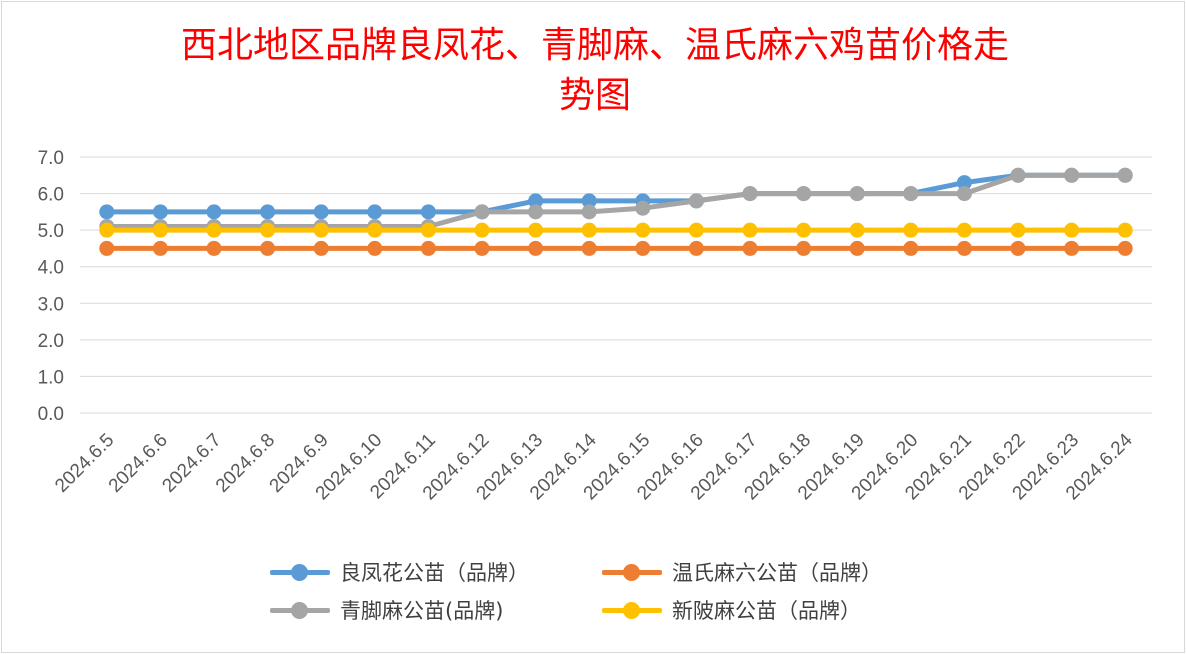  I want to click on y-tick-label: 3.0, so click(51, 304).